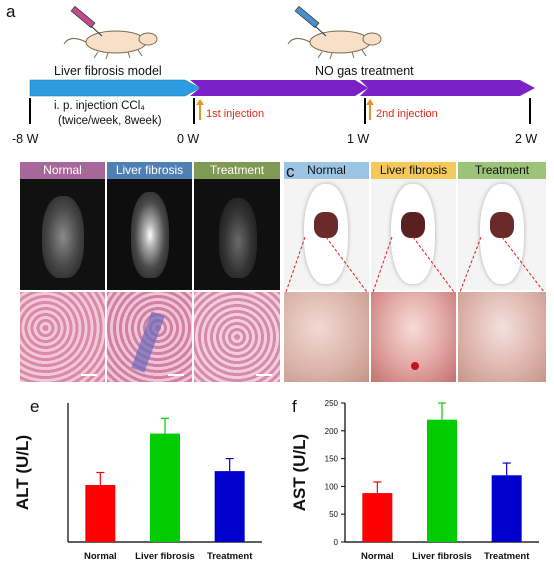  What do you see at coordinates (332, 431) in the screenshot?
I see `ast-ytick-label-4: 200` at bounding box center [332, 431].